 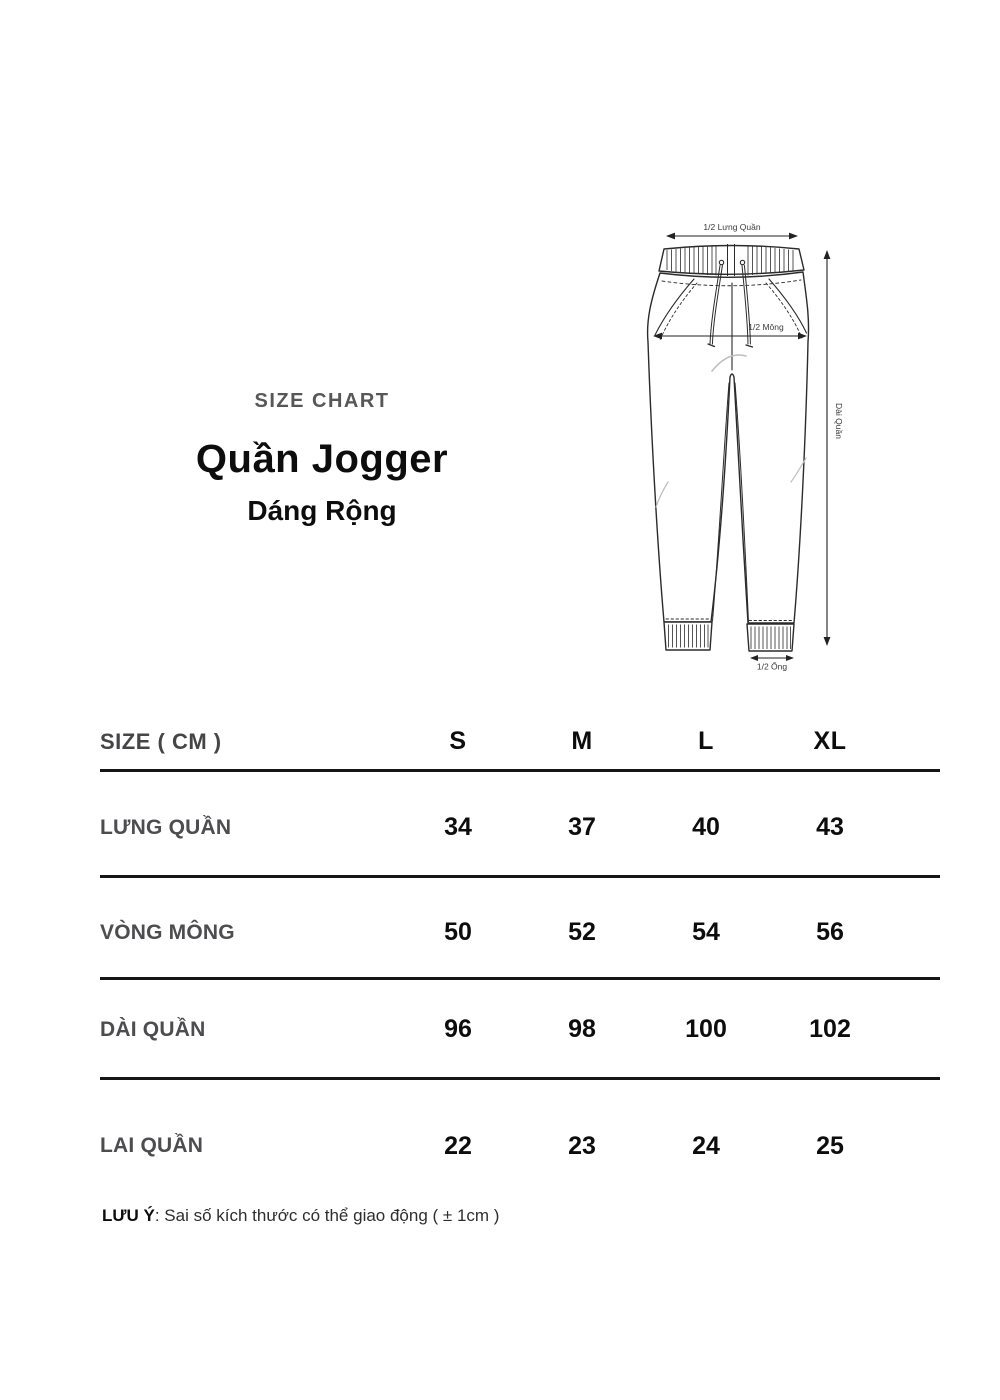 I want to click on value-l: 54, so click(x=706, y=932).